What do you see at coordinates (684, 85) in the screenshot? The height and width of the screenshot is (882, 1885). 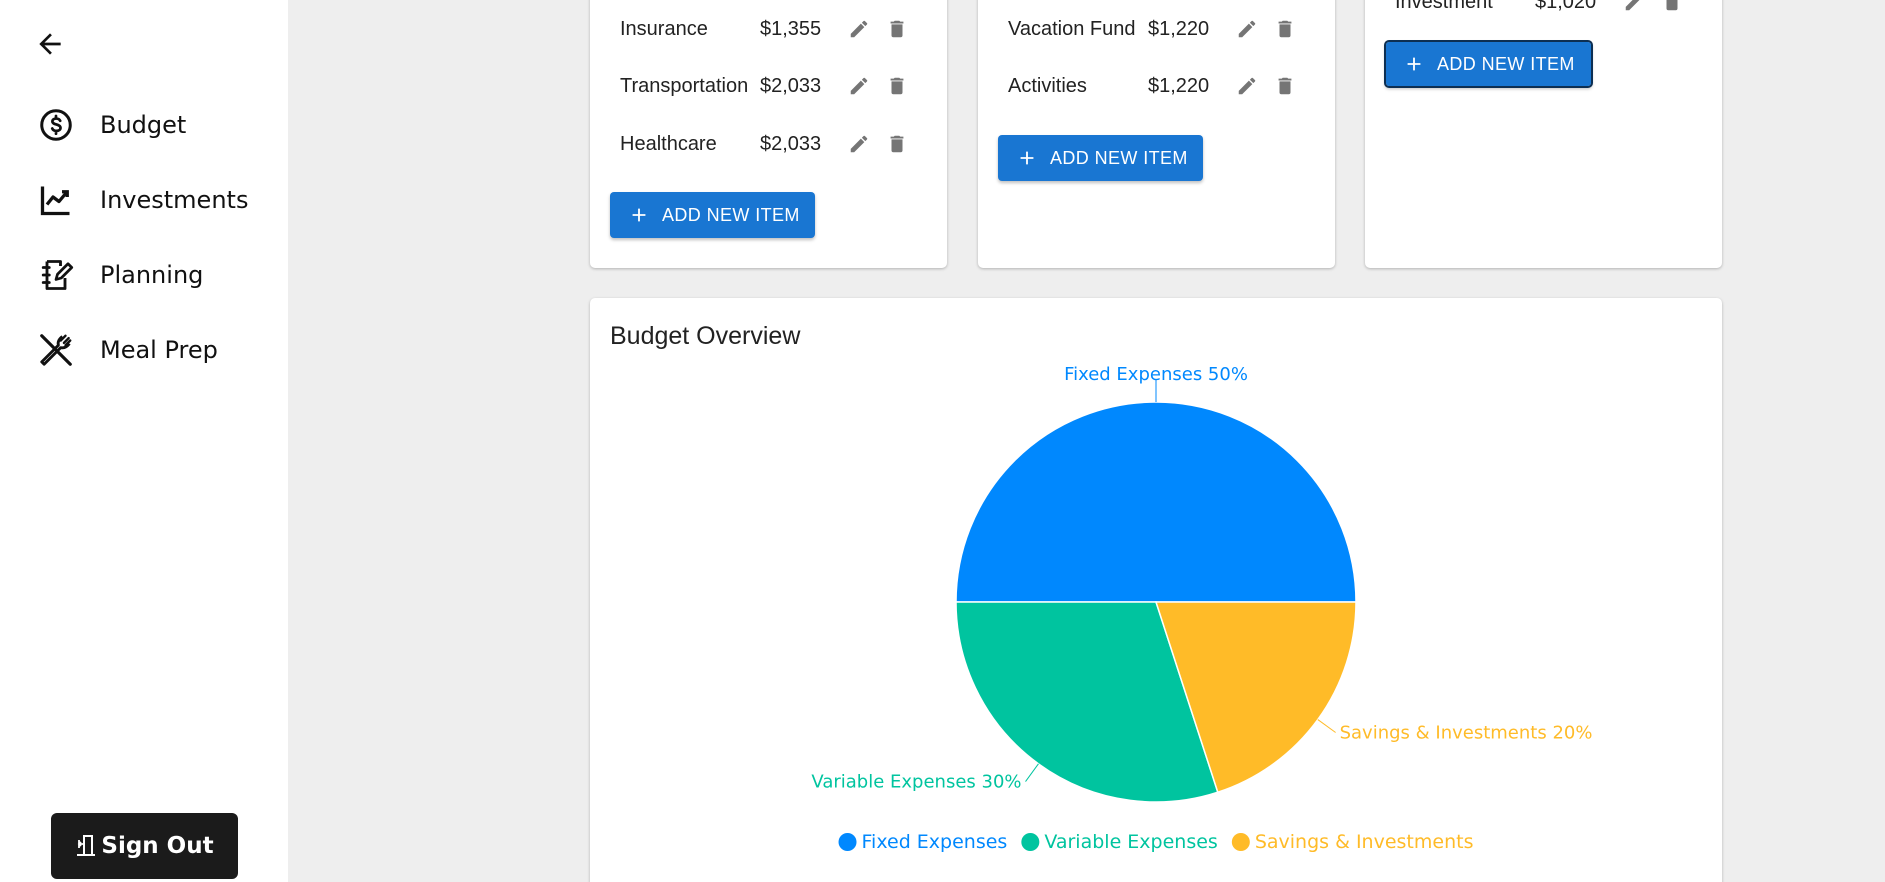 I see `item-name: Transportation` at bounding box center [684, 85].